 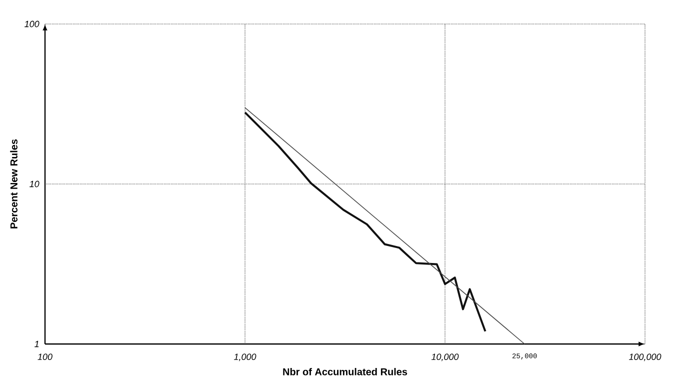 I want to click on x-tick-label: 1,000, so click(x=245, y=358).